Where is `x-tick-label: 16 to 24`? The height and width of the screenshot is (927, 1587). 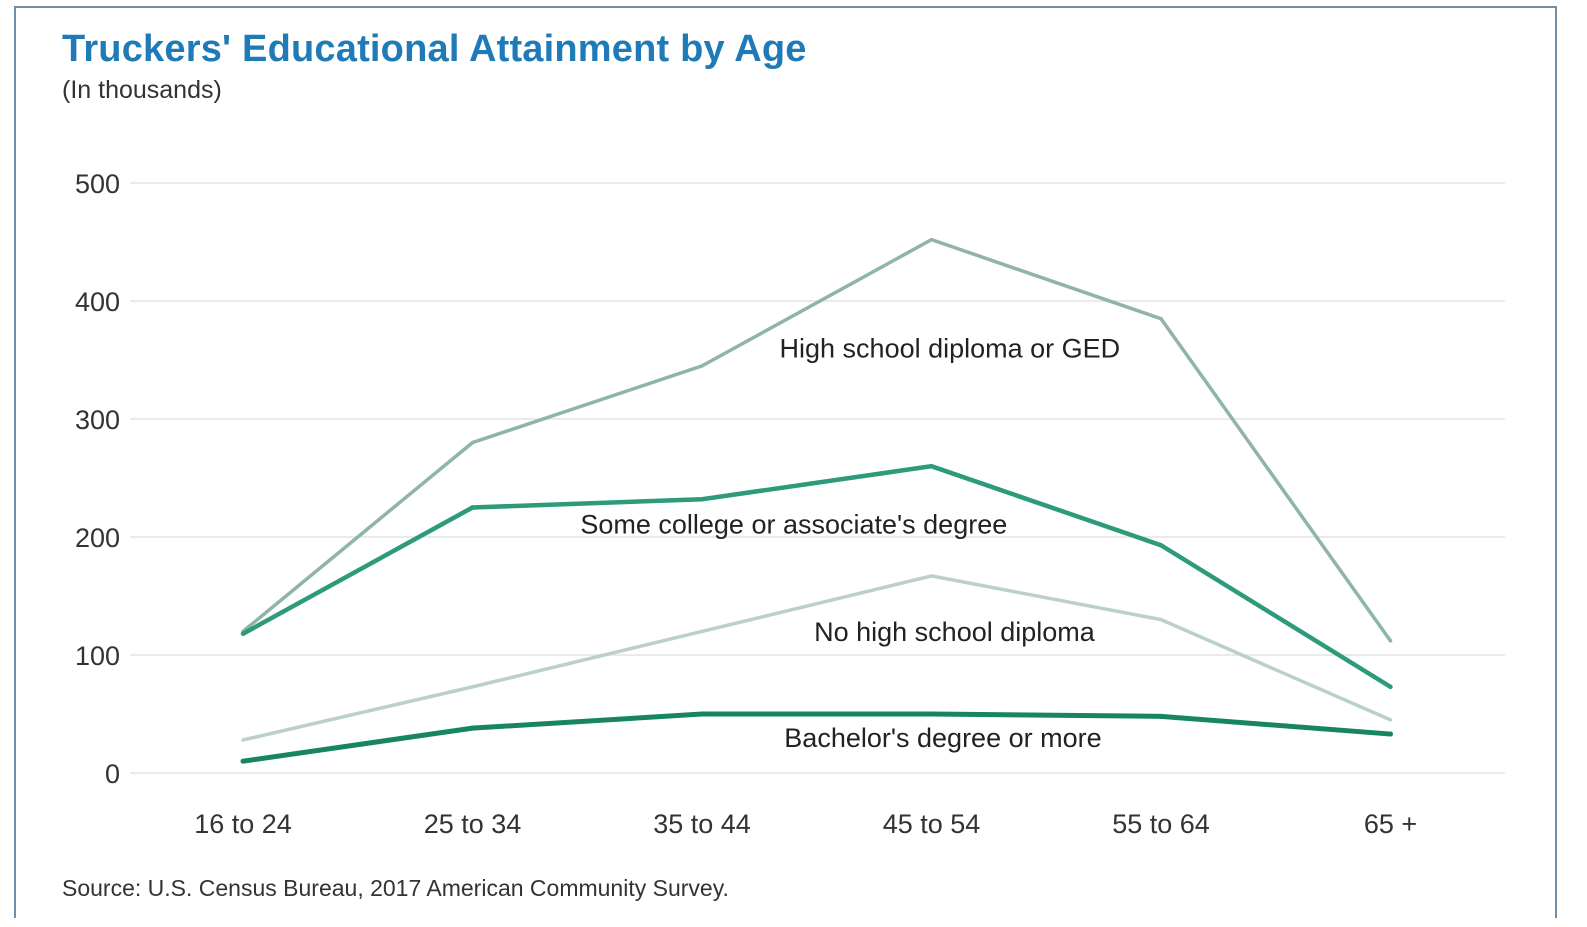
x-tick-label: 16 to 24 is located at coordinates (243, 824).